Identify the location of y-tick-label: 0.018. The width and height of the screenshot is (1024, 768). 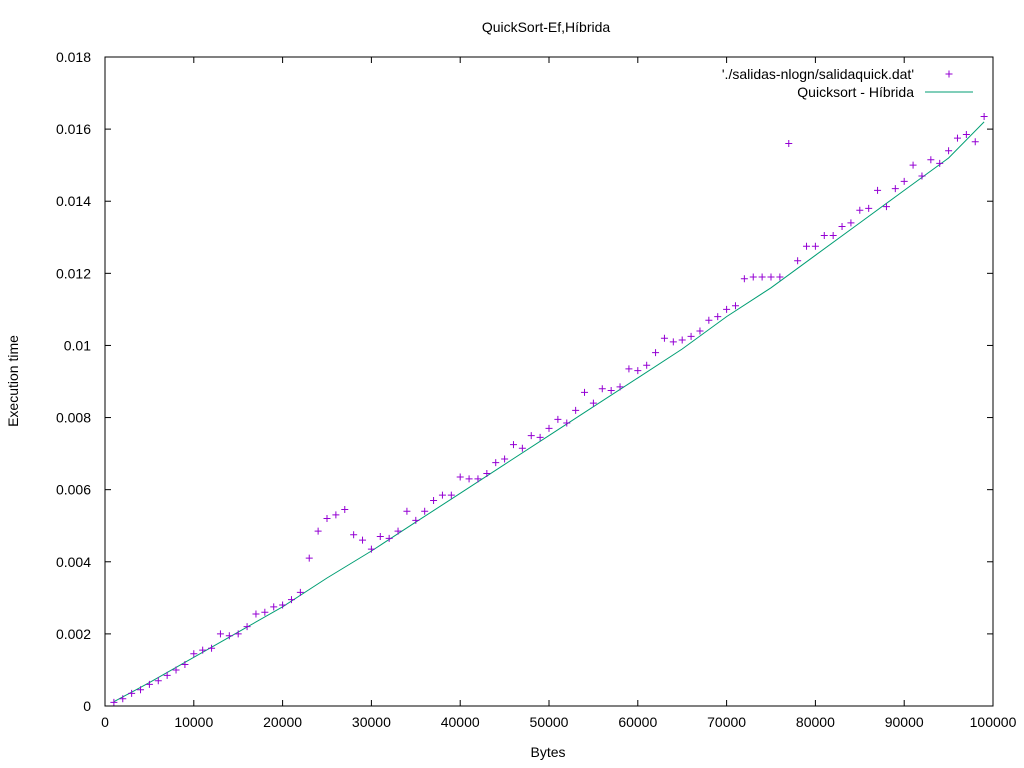
(73, 57).